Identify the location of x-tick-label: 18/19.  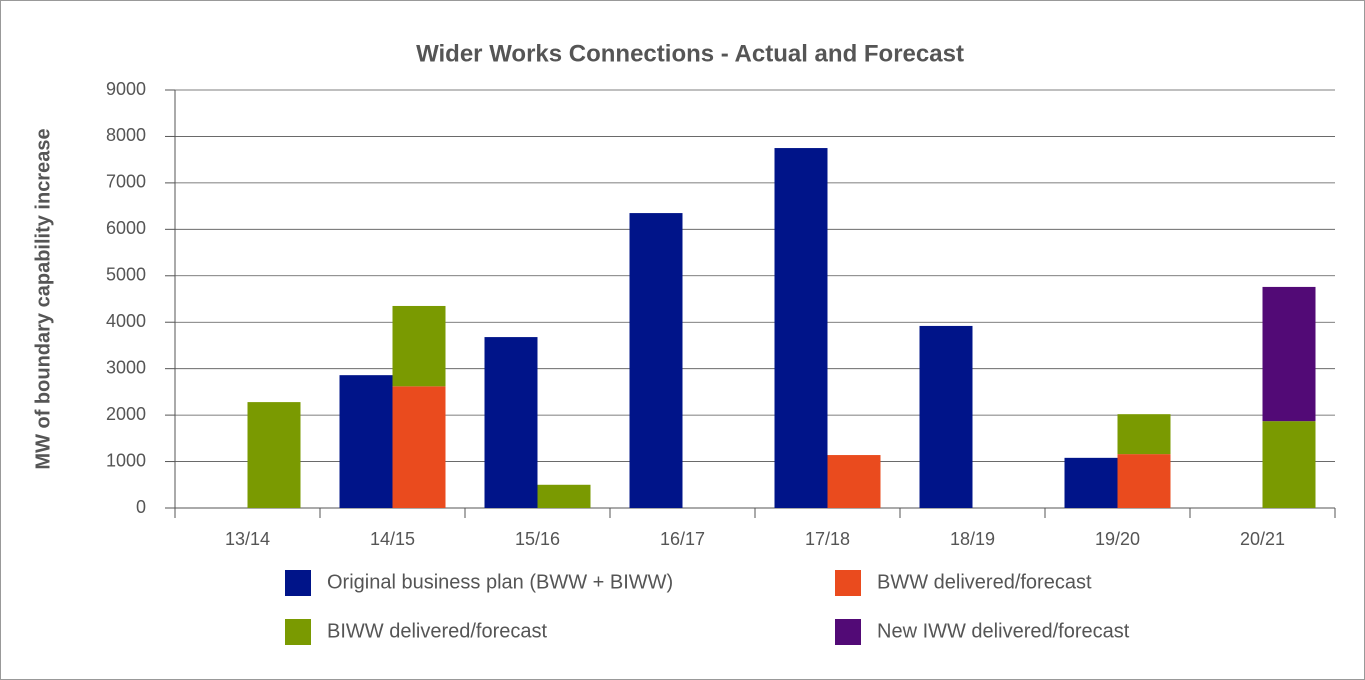
(972, 539).